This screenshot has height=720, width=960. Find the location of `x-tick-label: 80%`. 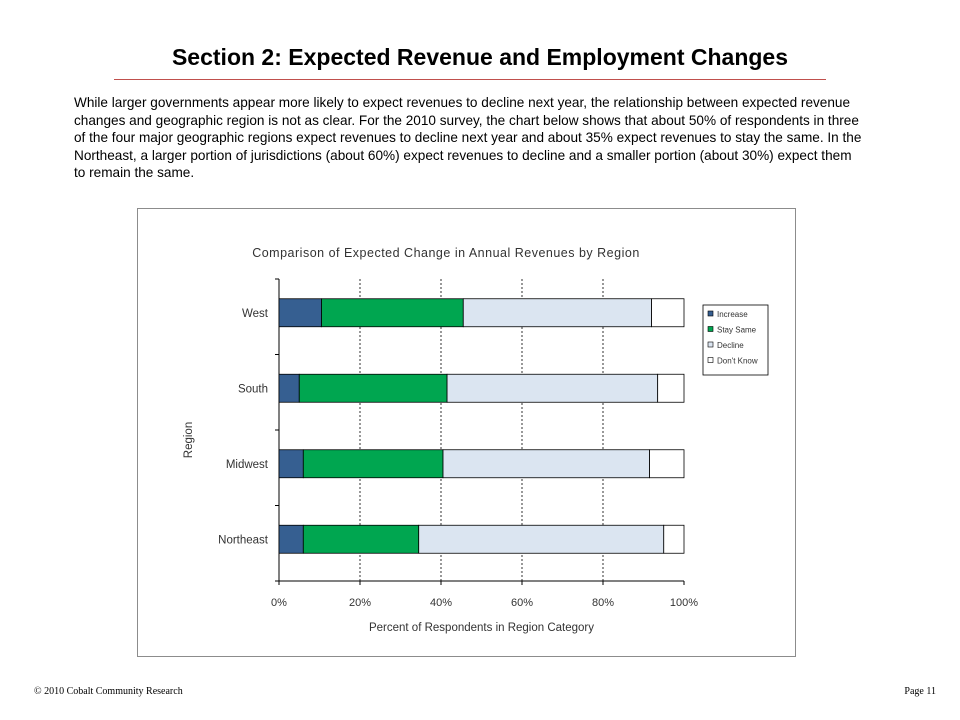

x-tick-label: 80% is located at coordinates (603, 603).